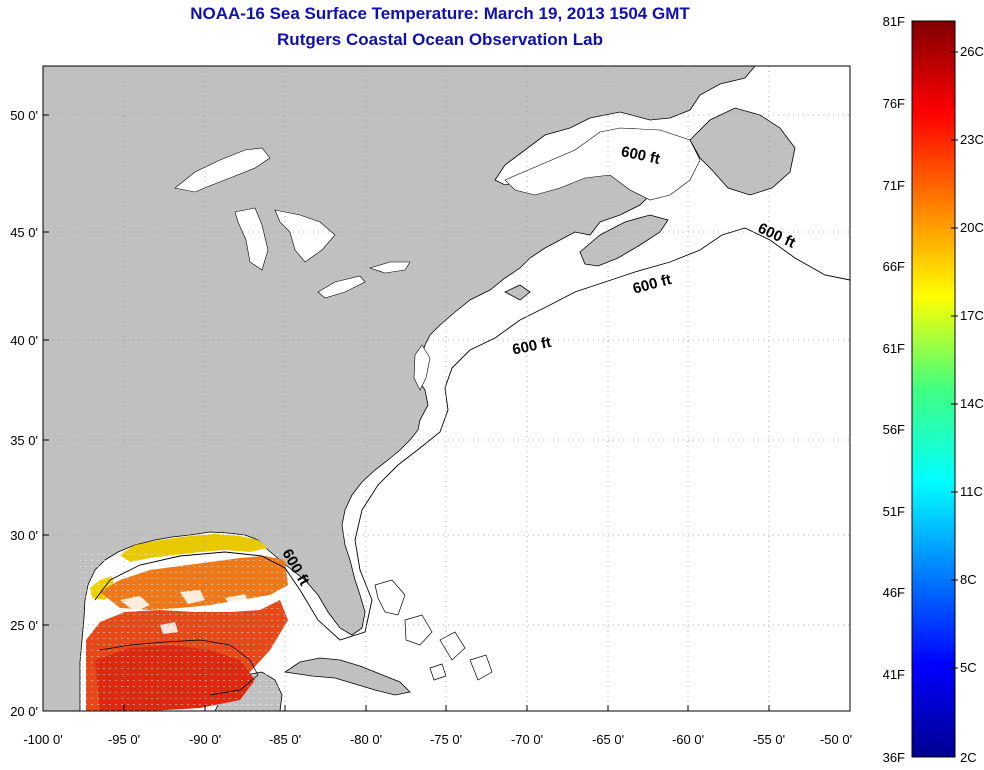 This screenshot has height=770, width=984. Describe the element at coordinates (185, 622) in the screenshot. I see `sst-data-gulf` at that location.